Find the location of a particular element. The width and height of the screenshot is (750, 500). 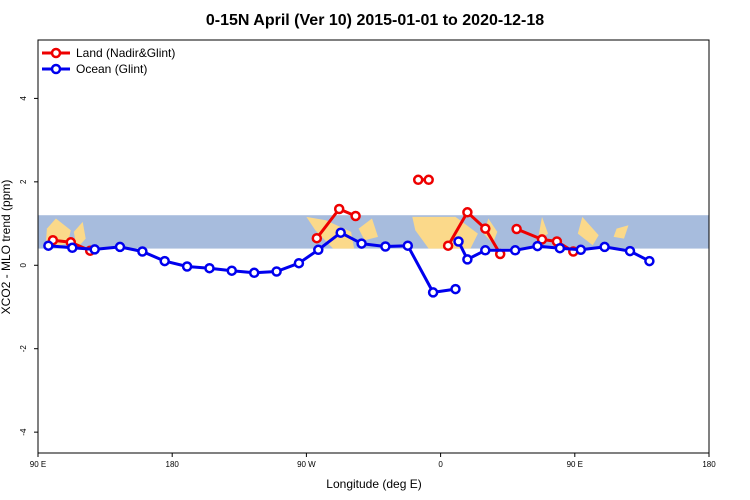

legend-label: Ocean (Glint) is located at coordinates (111, 69).